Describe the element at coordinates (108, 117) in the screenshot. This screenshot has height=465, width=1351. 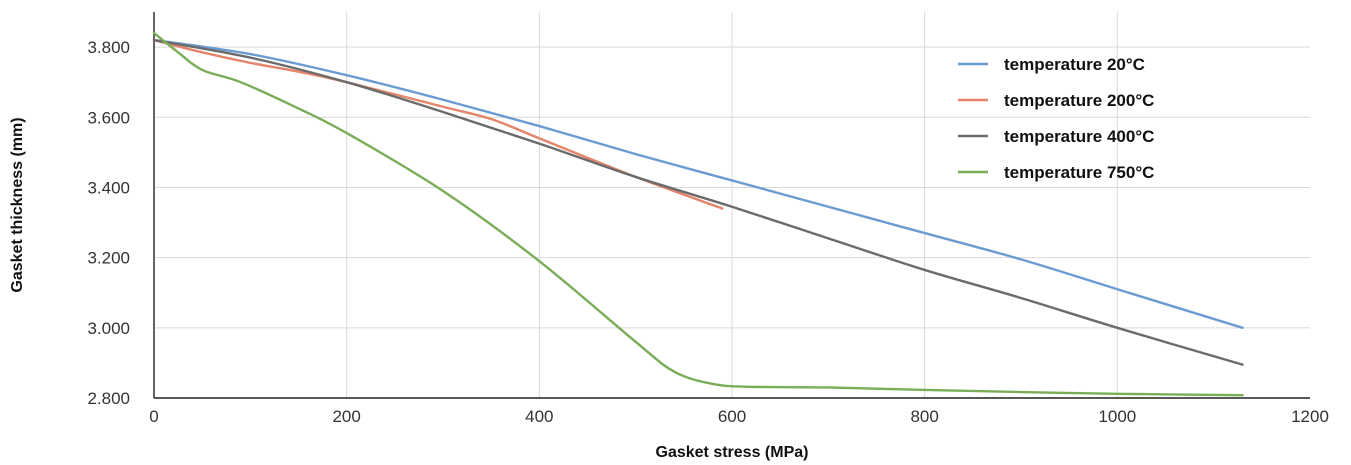
I see `y-tick-label: 3.600` at that location.